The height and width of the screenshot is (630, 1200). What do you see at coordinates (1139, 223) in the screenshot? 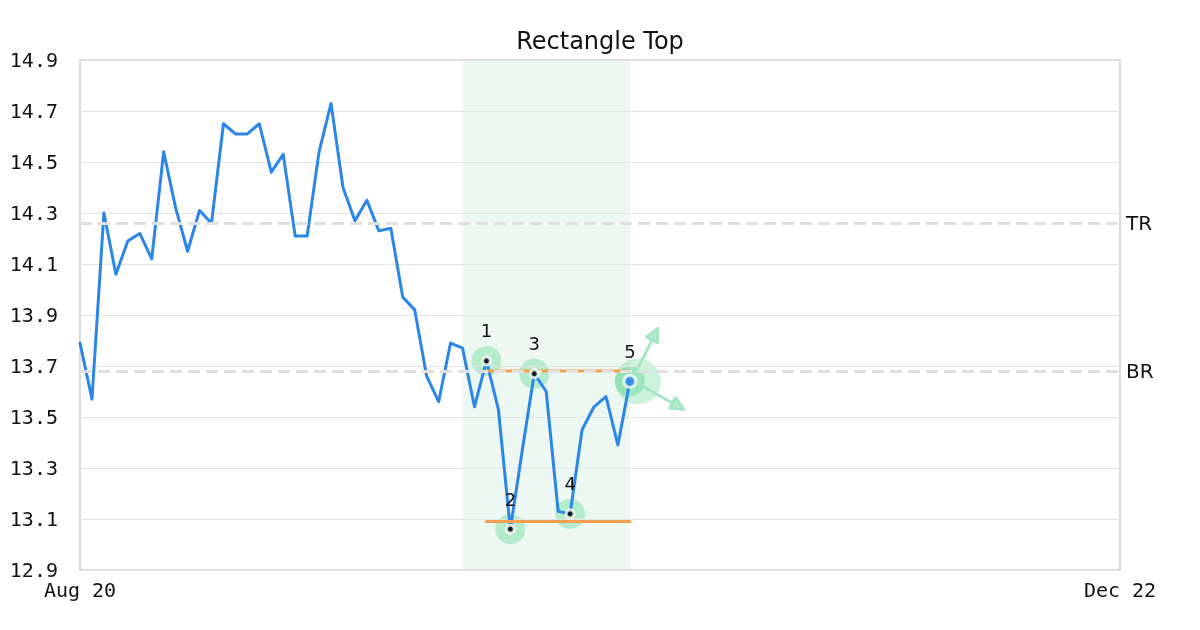
I see `ref-line-label: TR` at bounding box center [1139, 223].